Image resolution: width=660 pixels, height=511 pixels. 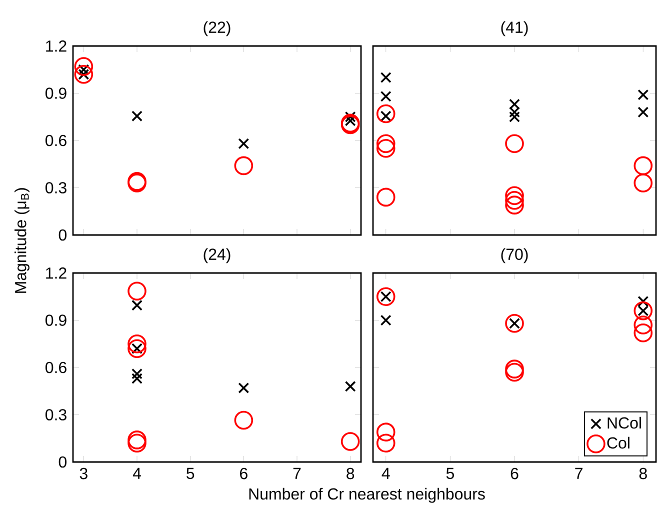 What do you see at coordinates (22, 240) in the screenshot?
I see `y-axis-title: Magnitude (μ$_{B}$)` at bounding box center [22, 240].